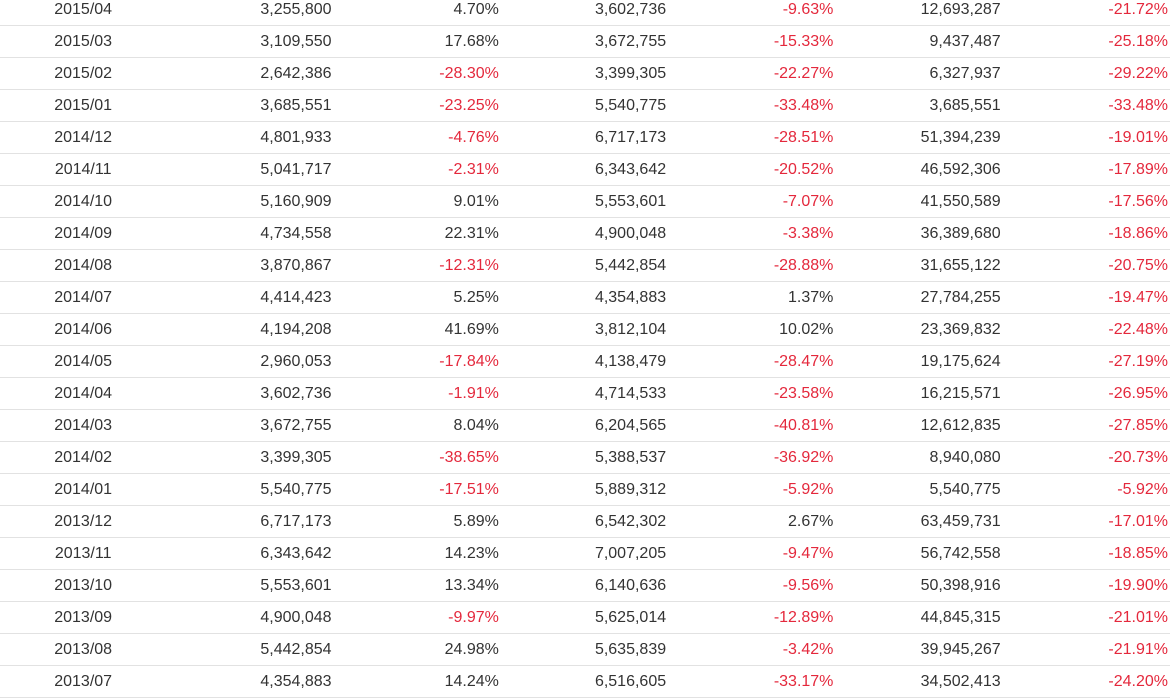 This screenshot has height=698, width=1172. What do you see at coordinates (83, 169) in the screenshot?
I see `cell-period: 2014/11` at bounding box center [83, 169].